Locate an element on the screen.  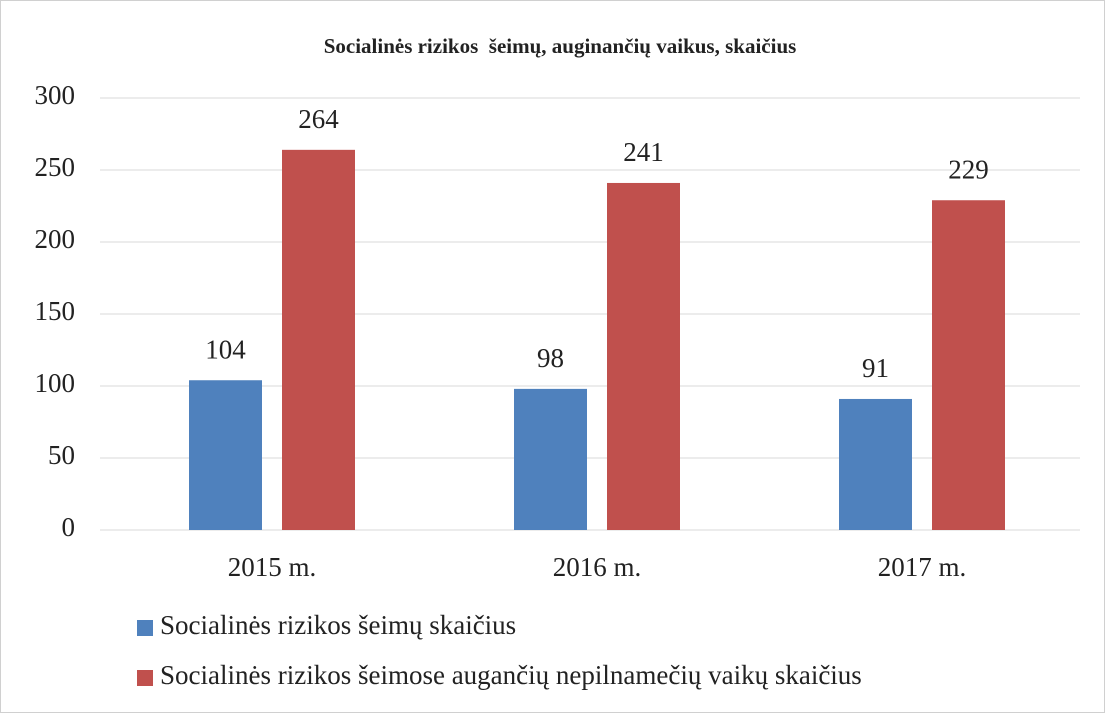
y-tick-label: 250 is located at coordinates (55, 167).